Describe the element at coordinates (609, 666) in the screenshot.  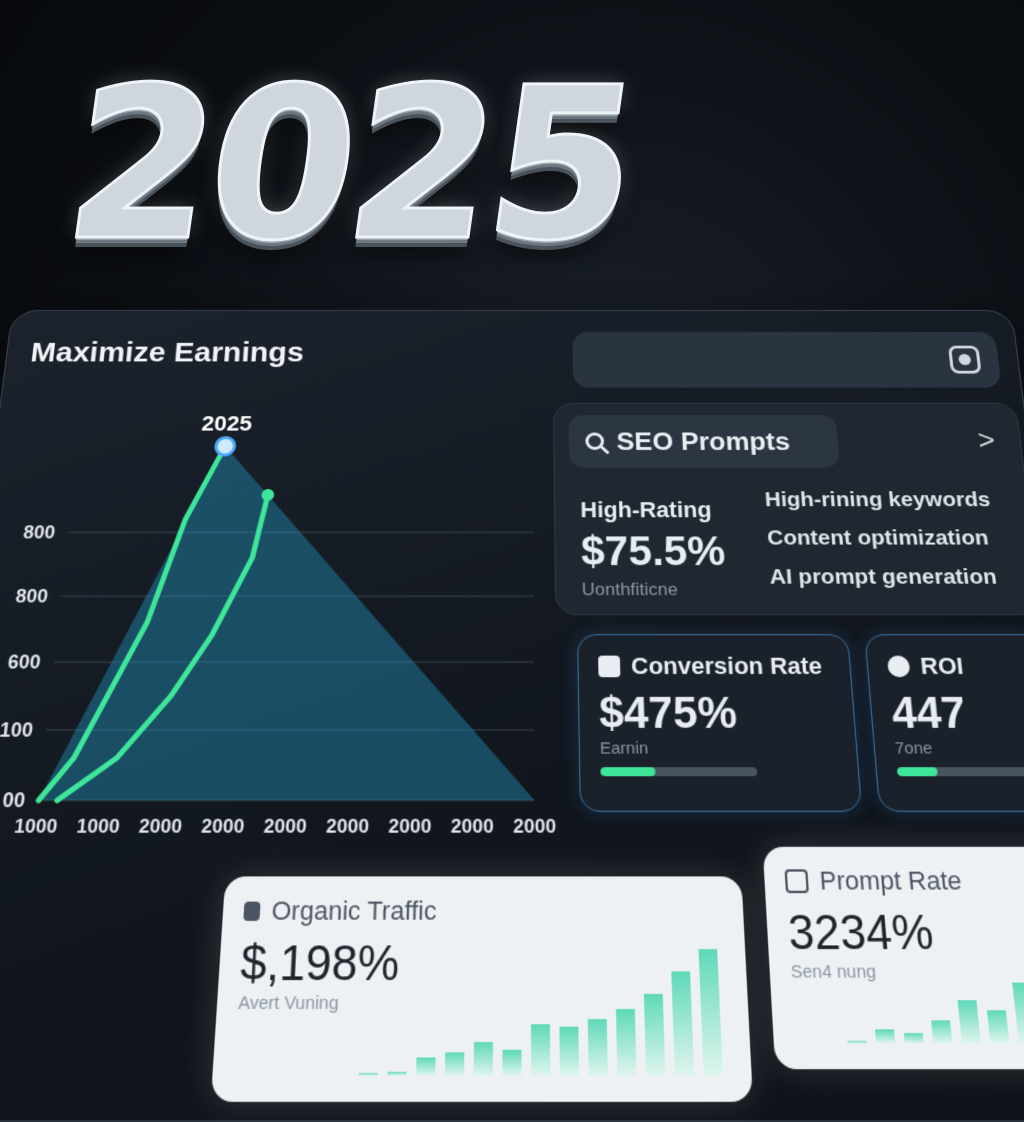
I see `conversion-icon` at that location.